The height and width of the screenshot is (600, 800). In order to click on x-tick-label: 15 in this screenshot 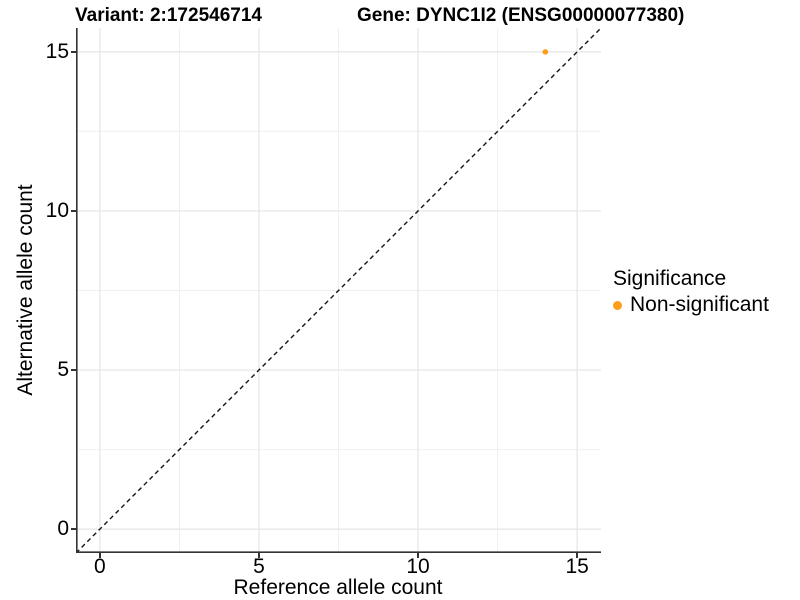, I will do `click(577, 566)`.